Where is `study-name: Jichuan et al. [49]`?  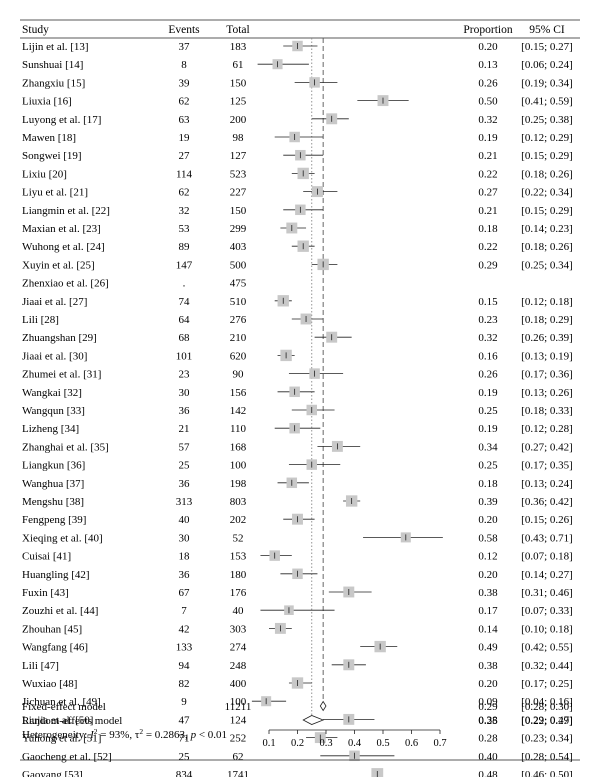
study-name: Jichuan et al. [49] is located at coordinates (61, 702).